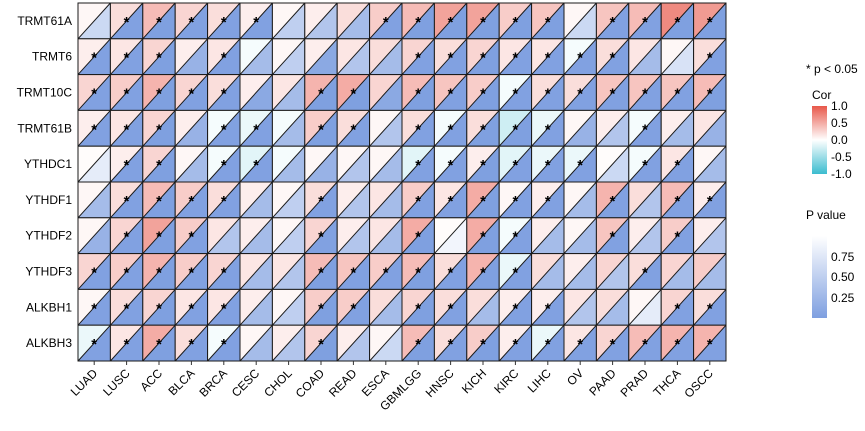  I want to click on column-label: LUSC, so click(116, 382).